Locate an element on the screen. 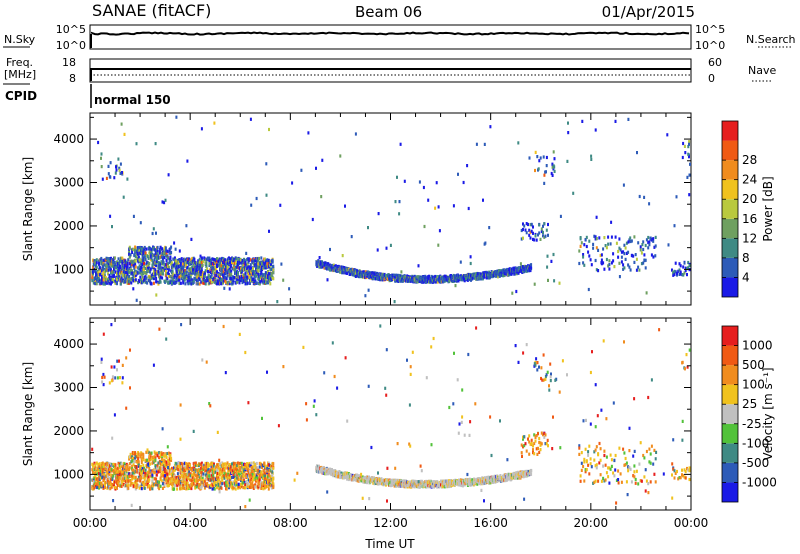 The height and width of the screenshot is (554, 800). plot-title: SANAE (fitACF) is located at coordinates (151, 10).